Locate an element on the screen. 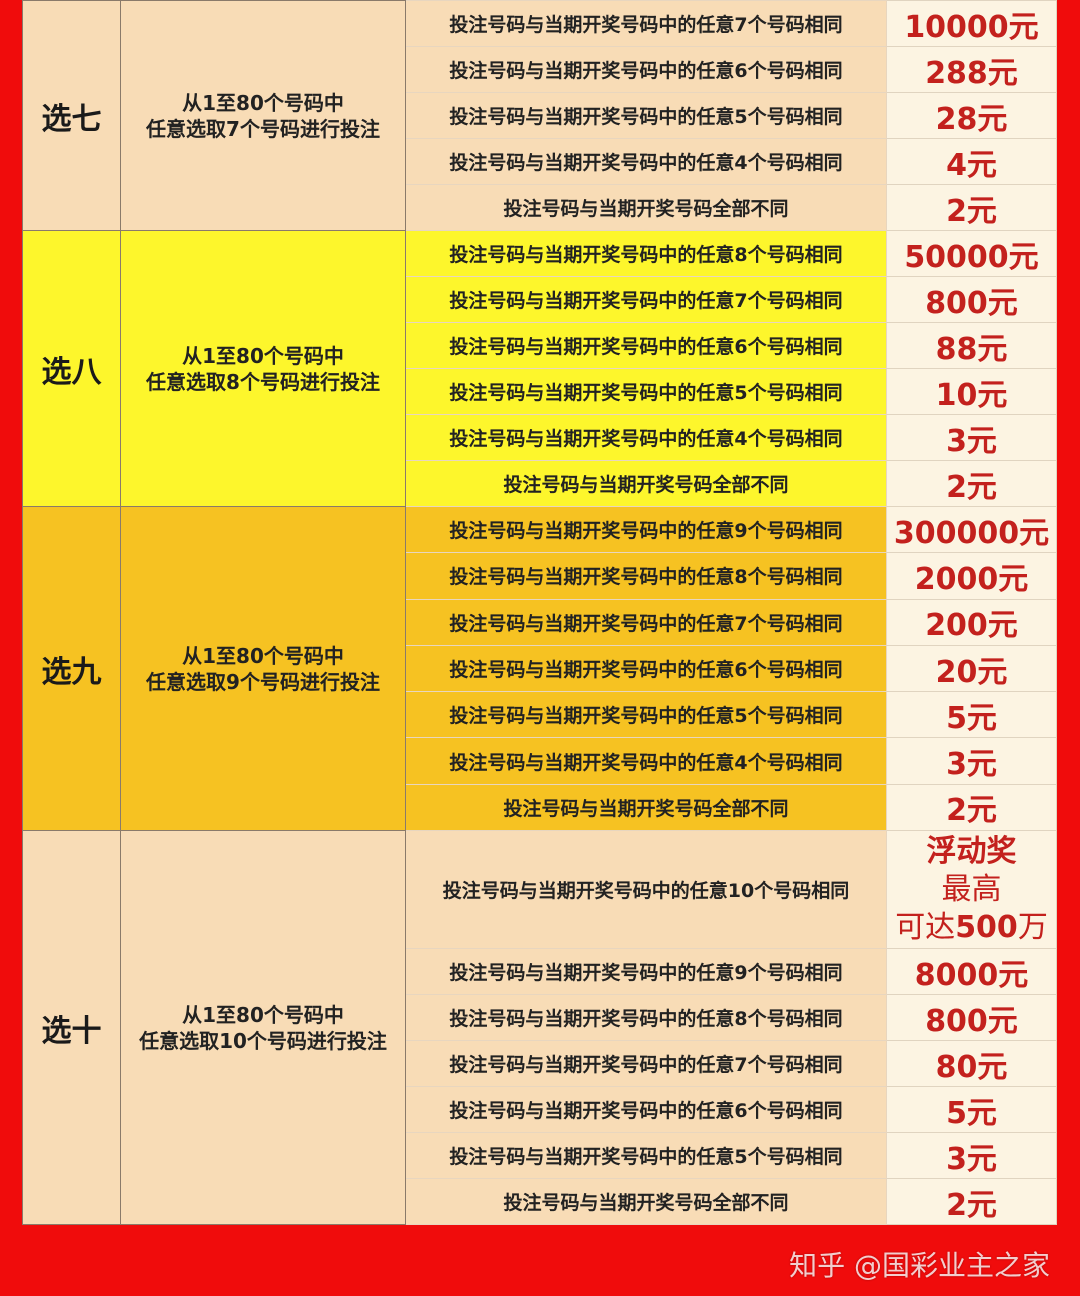  rule-line: 任意选取7个号码进行投注 is located at coordinates (263, 128).